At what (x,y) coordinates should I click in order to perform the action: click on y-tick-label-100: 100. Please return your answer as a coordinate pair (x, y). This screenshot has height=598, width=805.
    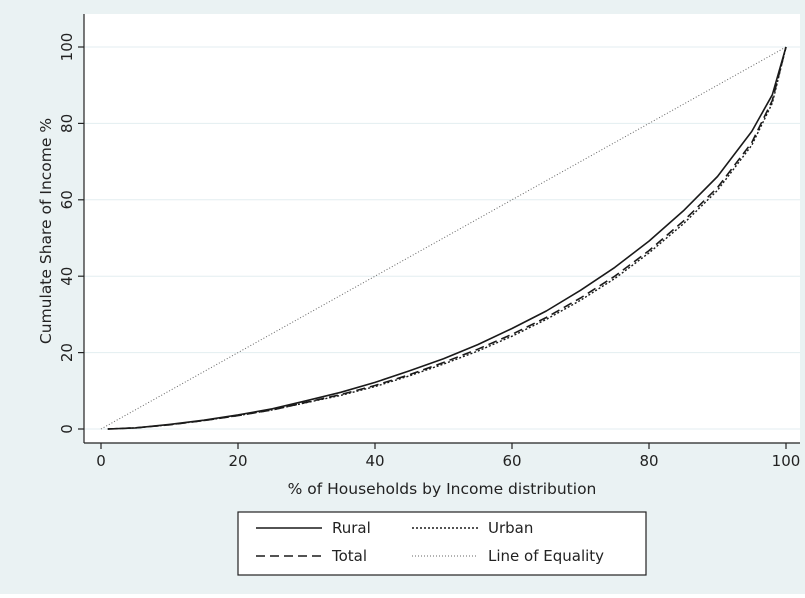
    Looking at the image, I should click on (67, 47).